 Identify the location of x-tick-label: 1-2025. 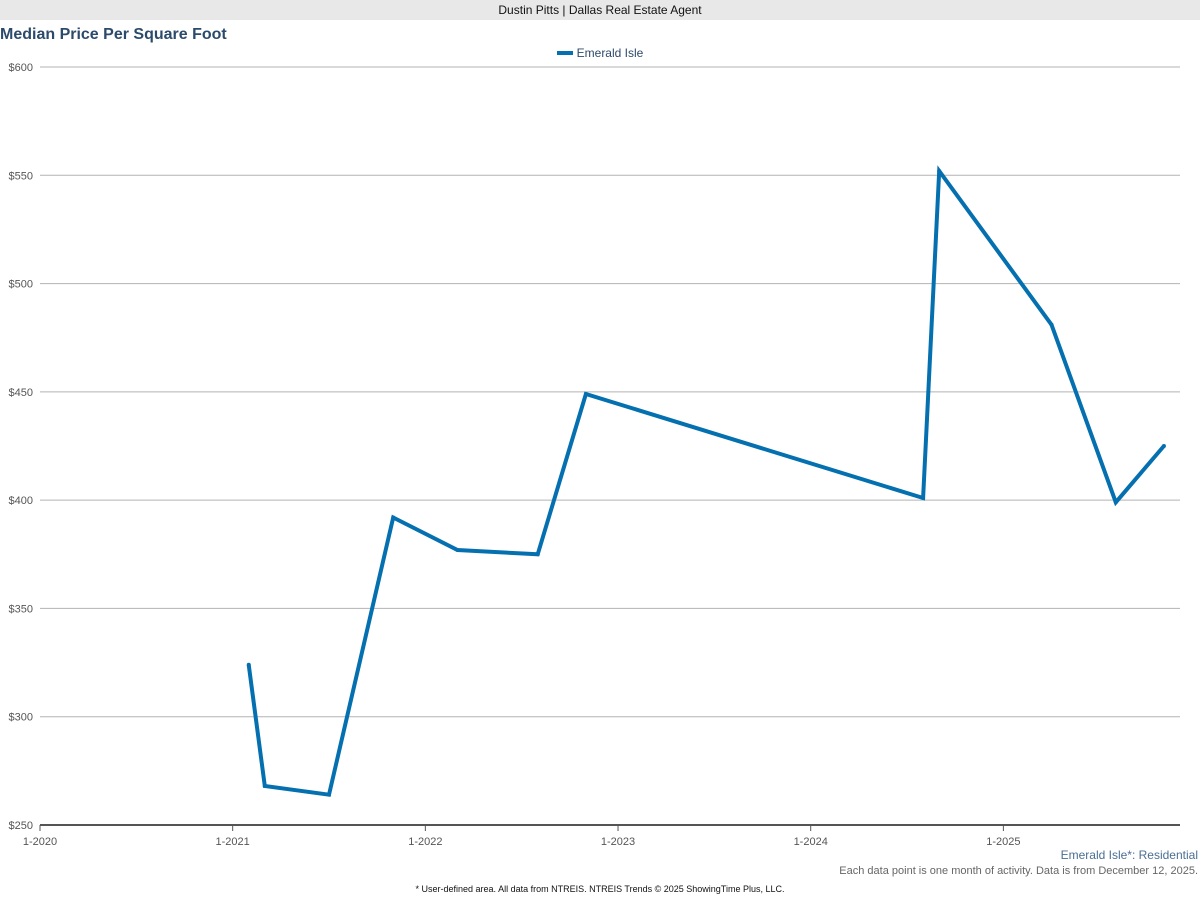
(1003, 842).